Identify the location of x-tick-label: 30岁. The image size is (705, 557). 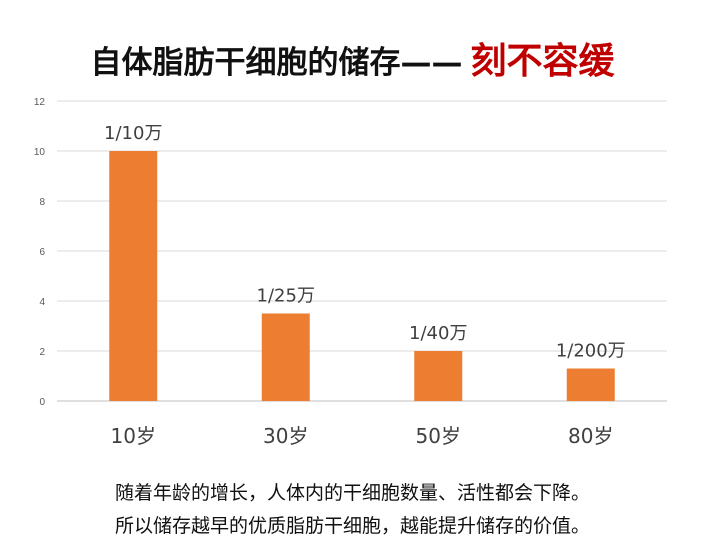
(285, 436).